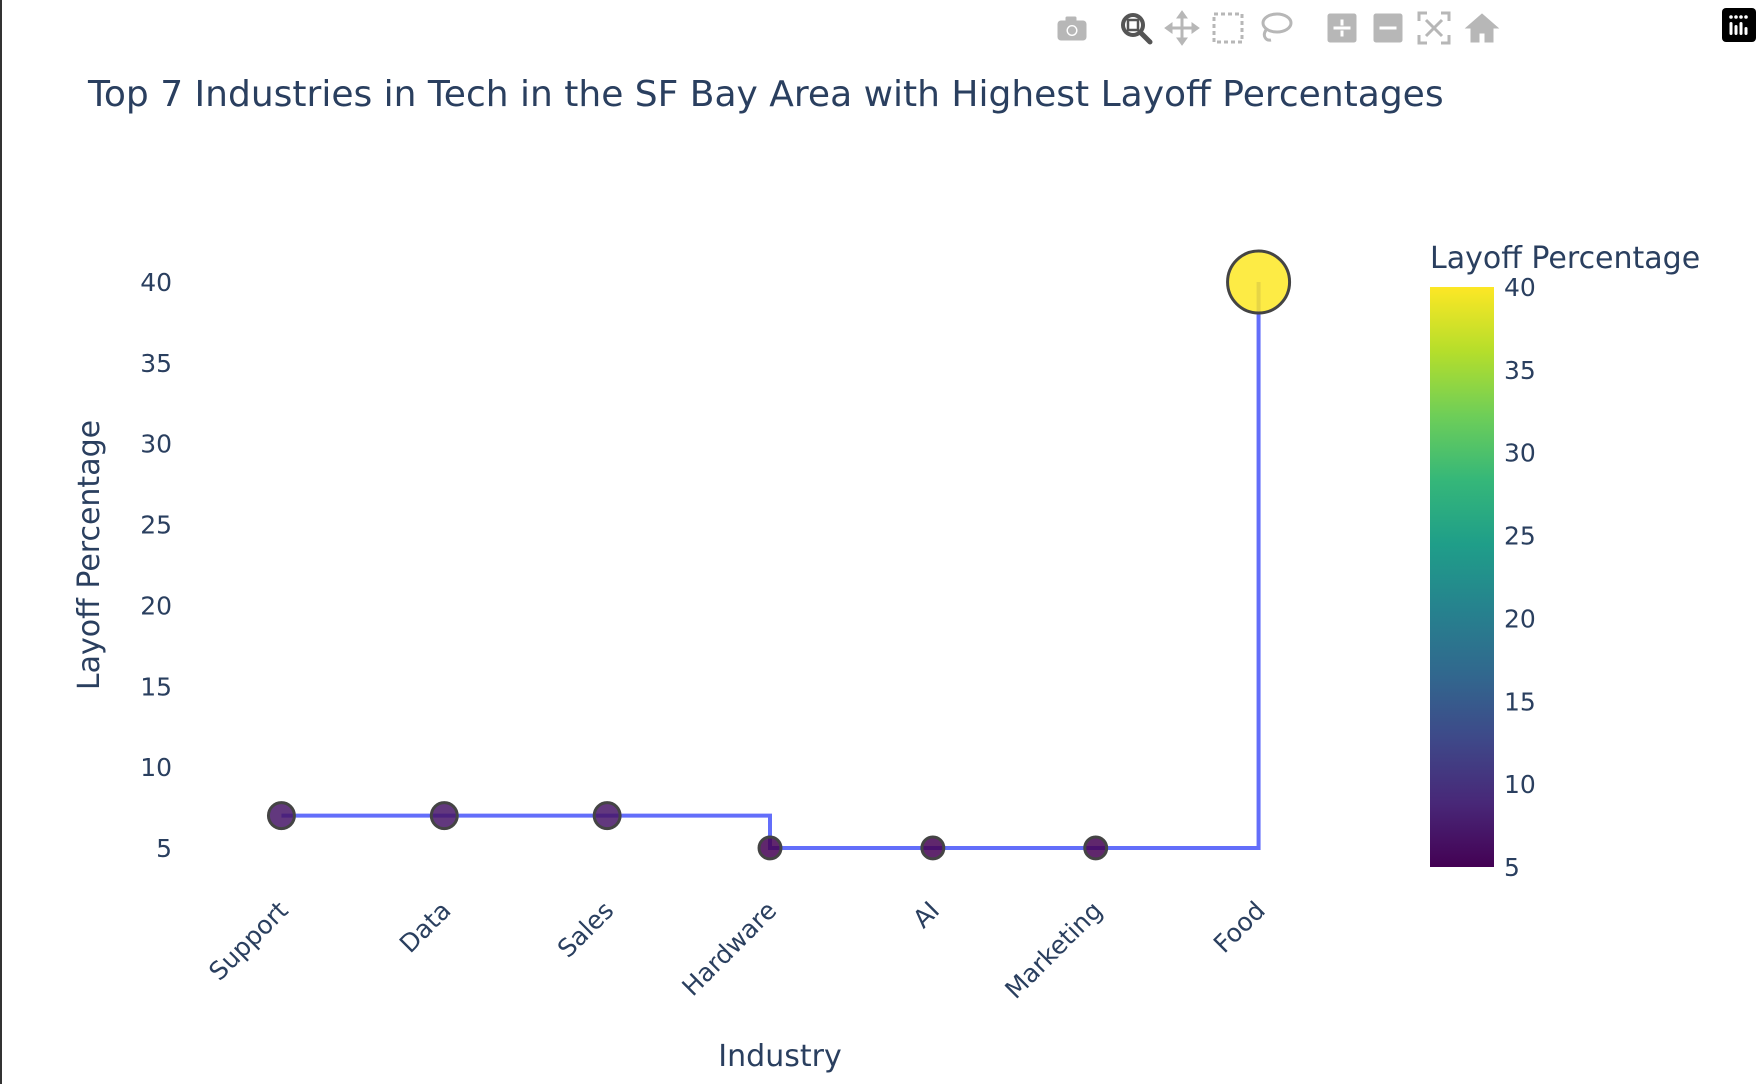  I want to click on zoom-icon, so click(1136, 28).